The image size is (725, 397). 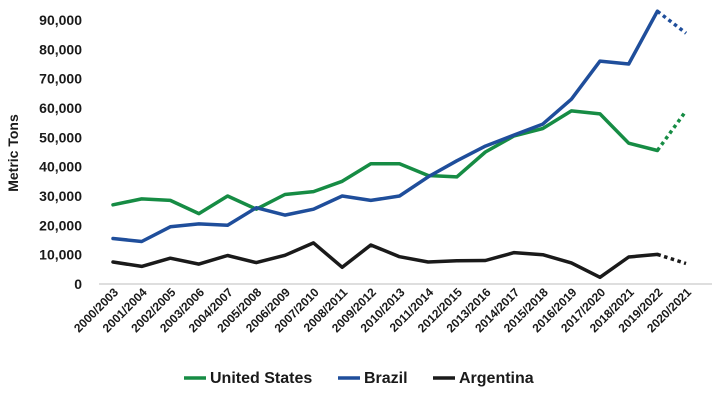 What do you see at coordinates (359, 378) in the screenshot?
I see `legend: United States Brazil Argentina` at bounding box center [359, 378].